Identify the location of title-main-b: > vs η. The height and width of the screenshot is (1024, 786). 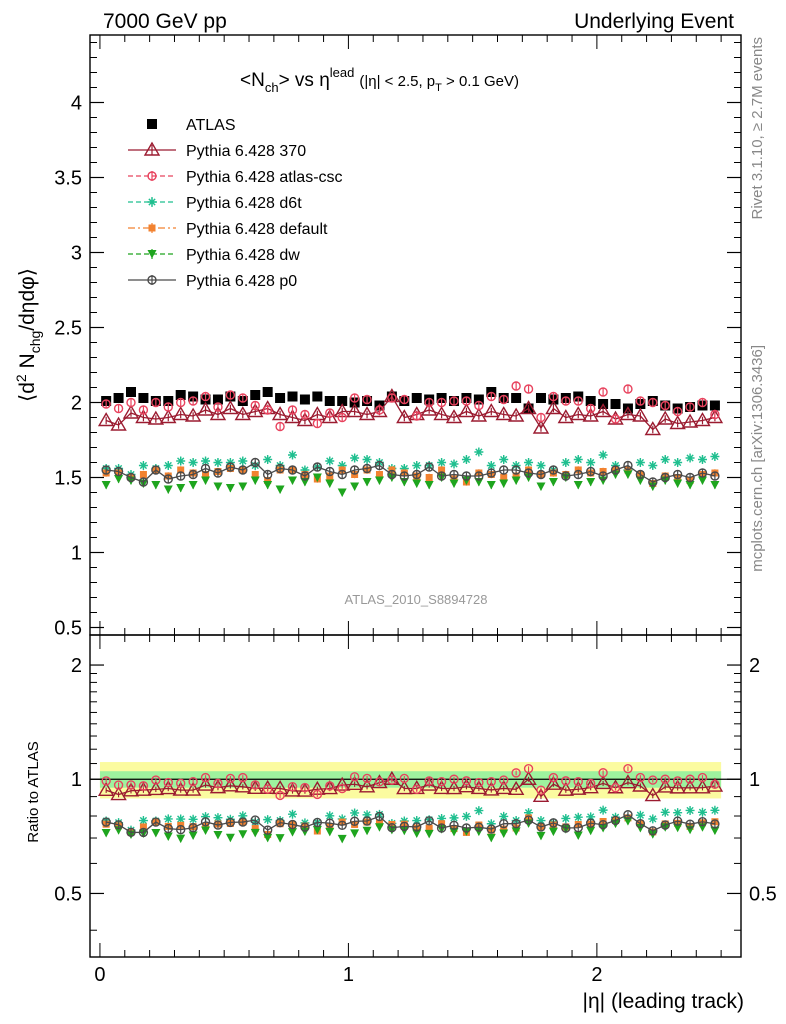
(304, 80).